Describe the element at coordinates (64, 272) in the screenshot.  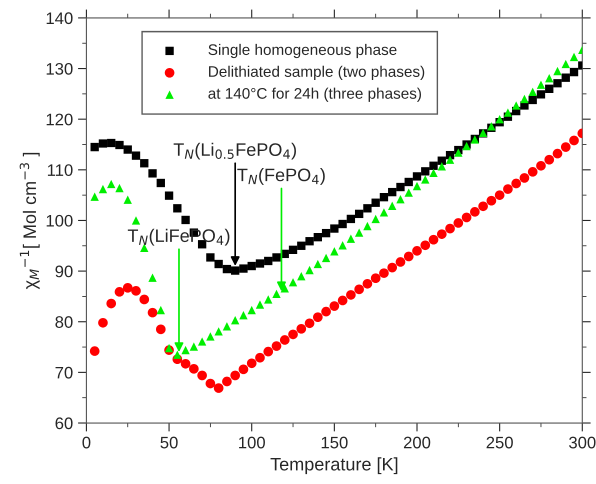
I see `y-tick-label: 90` at that location.